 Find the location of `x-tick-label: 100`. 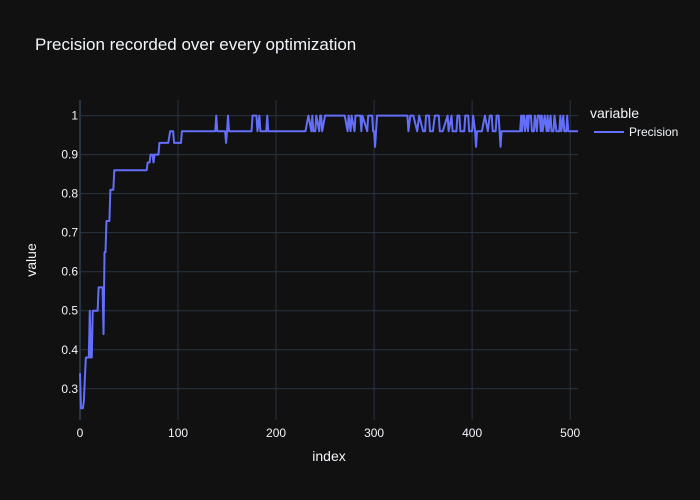

x-tick-label: 100 is located at coordinates (178, 433).